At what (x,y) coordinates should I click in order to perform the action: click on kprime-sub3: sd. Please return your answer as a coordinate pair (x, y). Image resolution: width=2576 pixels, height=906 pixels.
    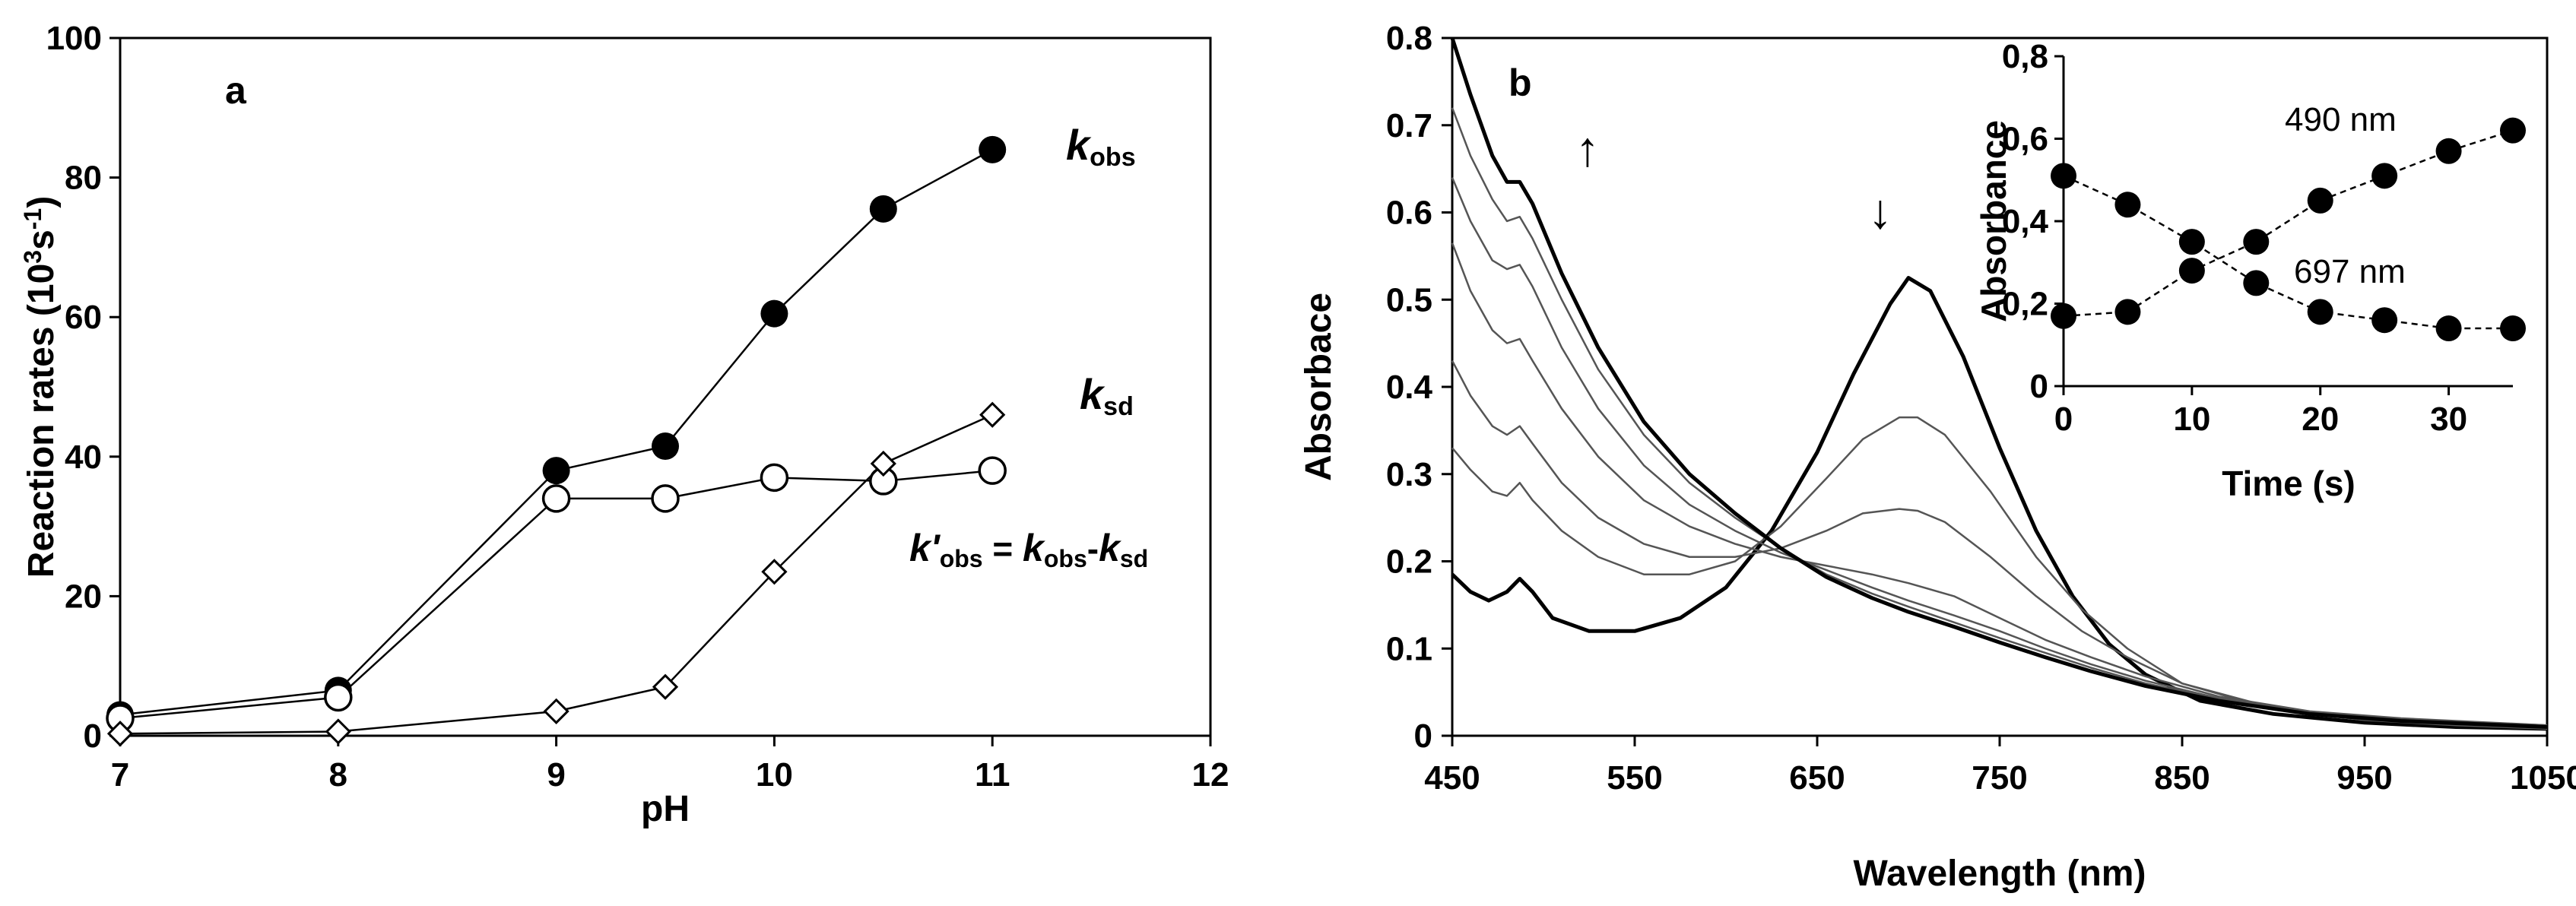
    Looking at the image, I should click on (1134, 559).